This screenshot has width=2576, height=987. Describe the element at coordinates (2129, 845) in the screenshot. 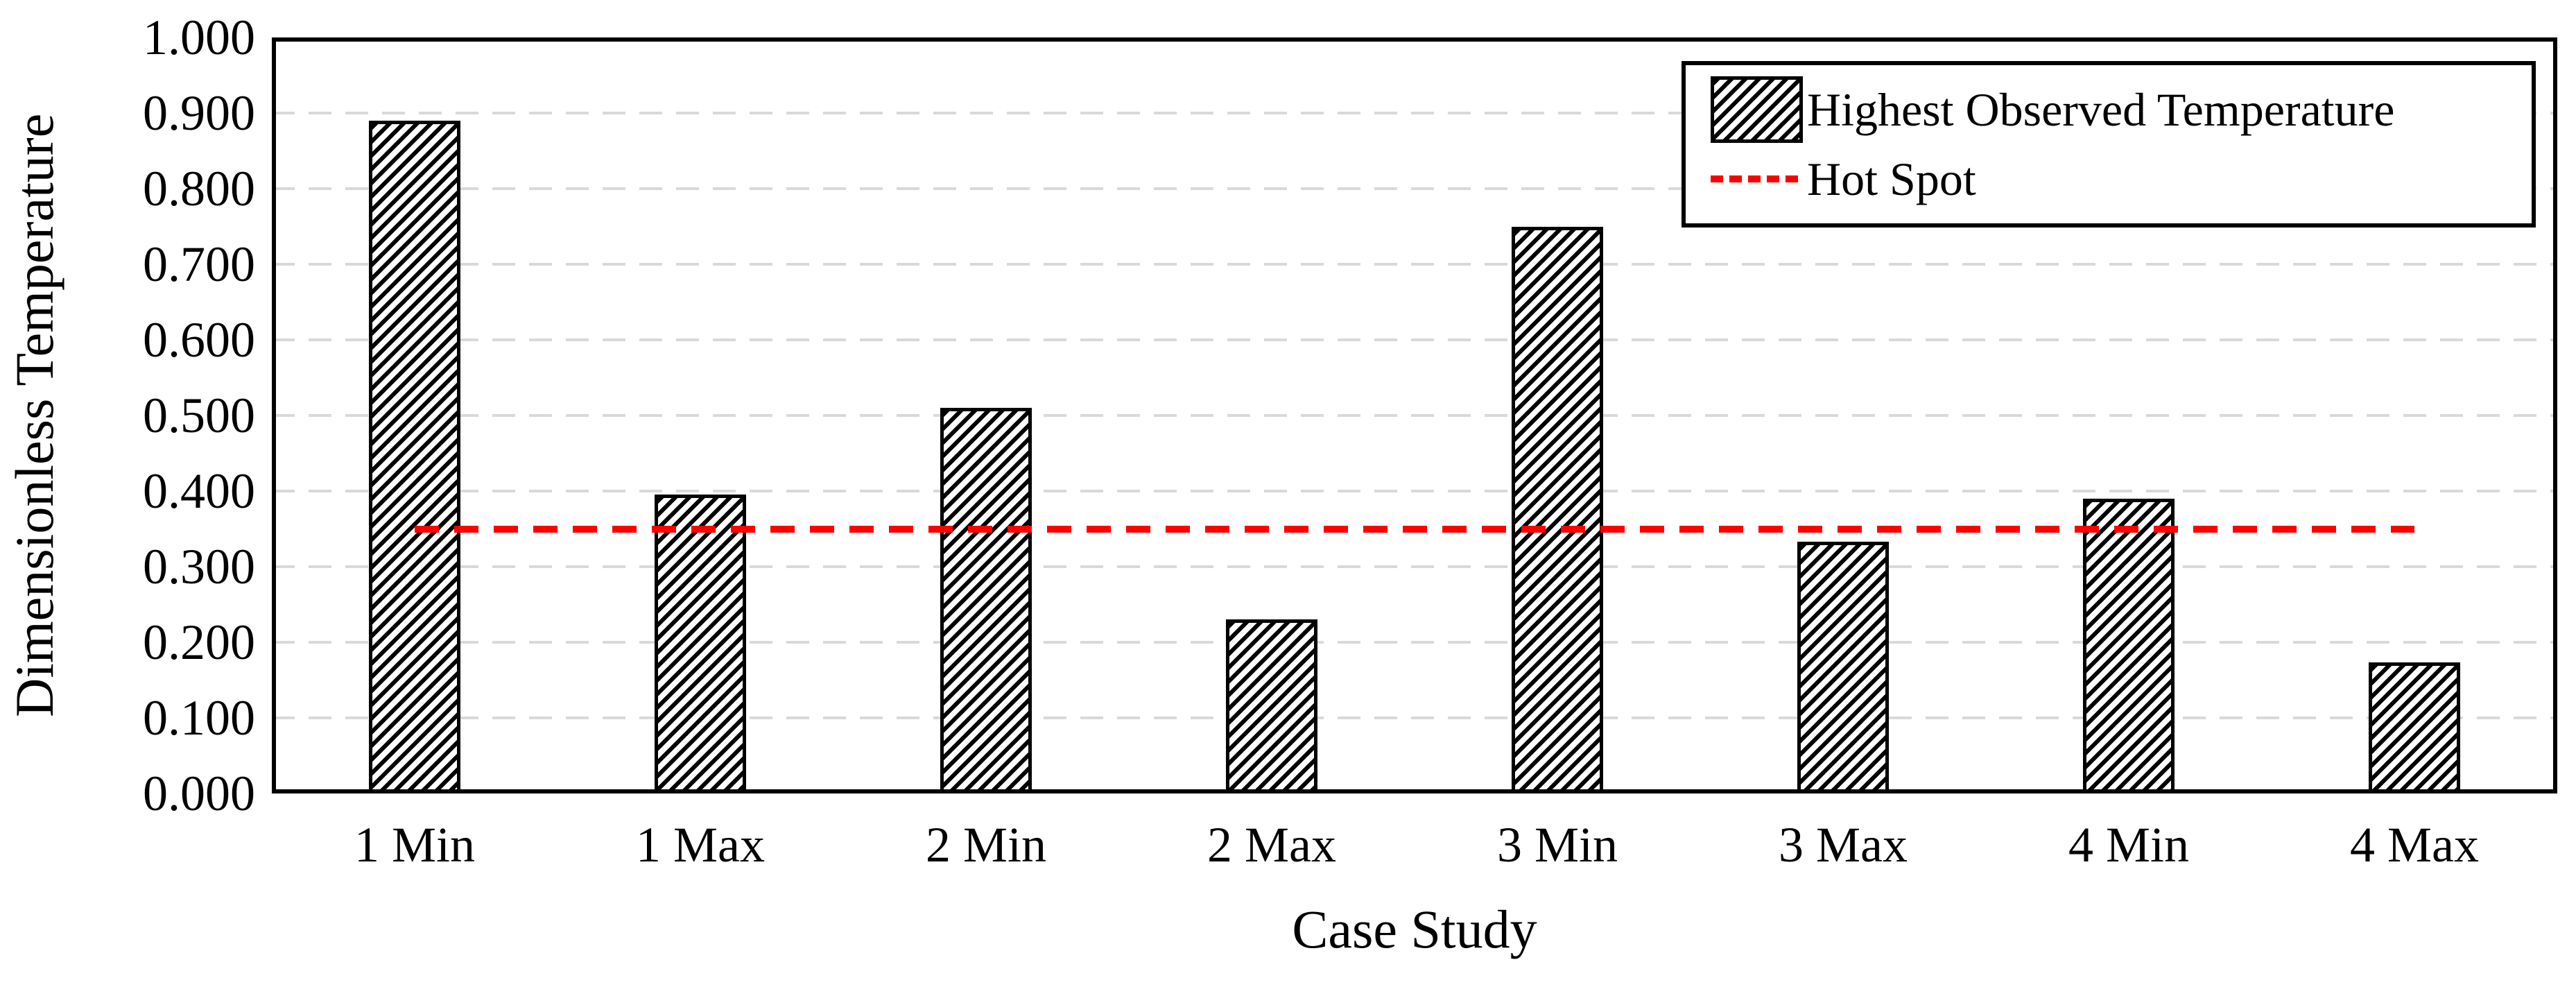

I see `x-tick-label-4-min: 4 Min` at that location.